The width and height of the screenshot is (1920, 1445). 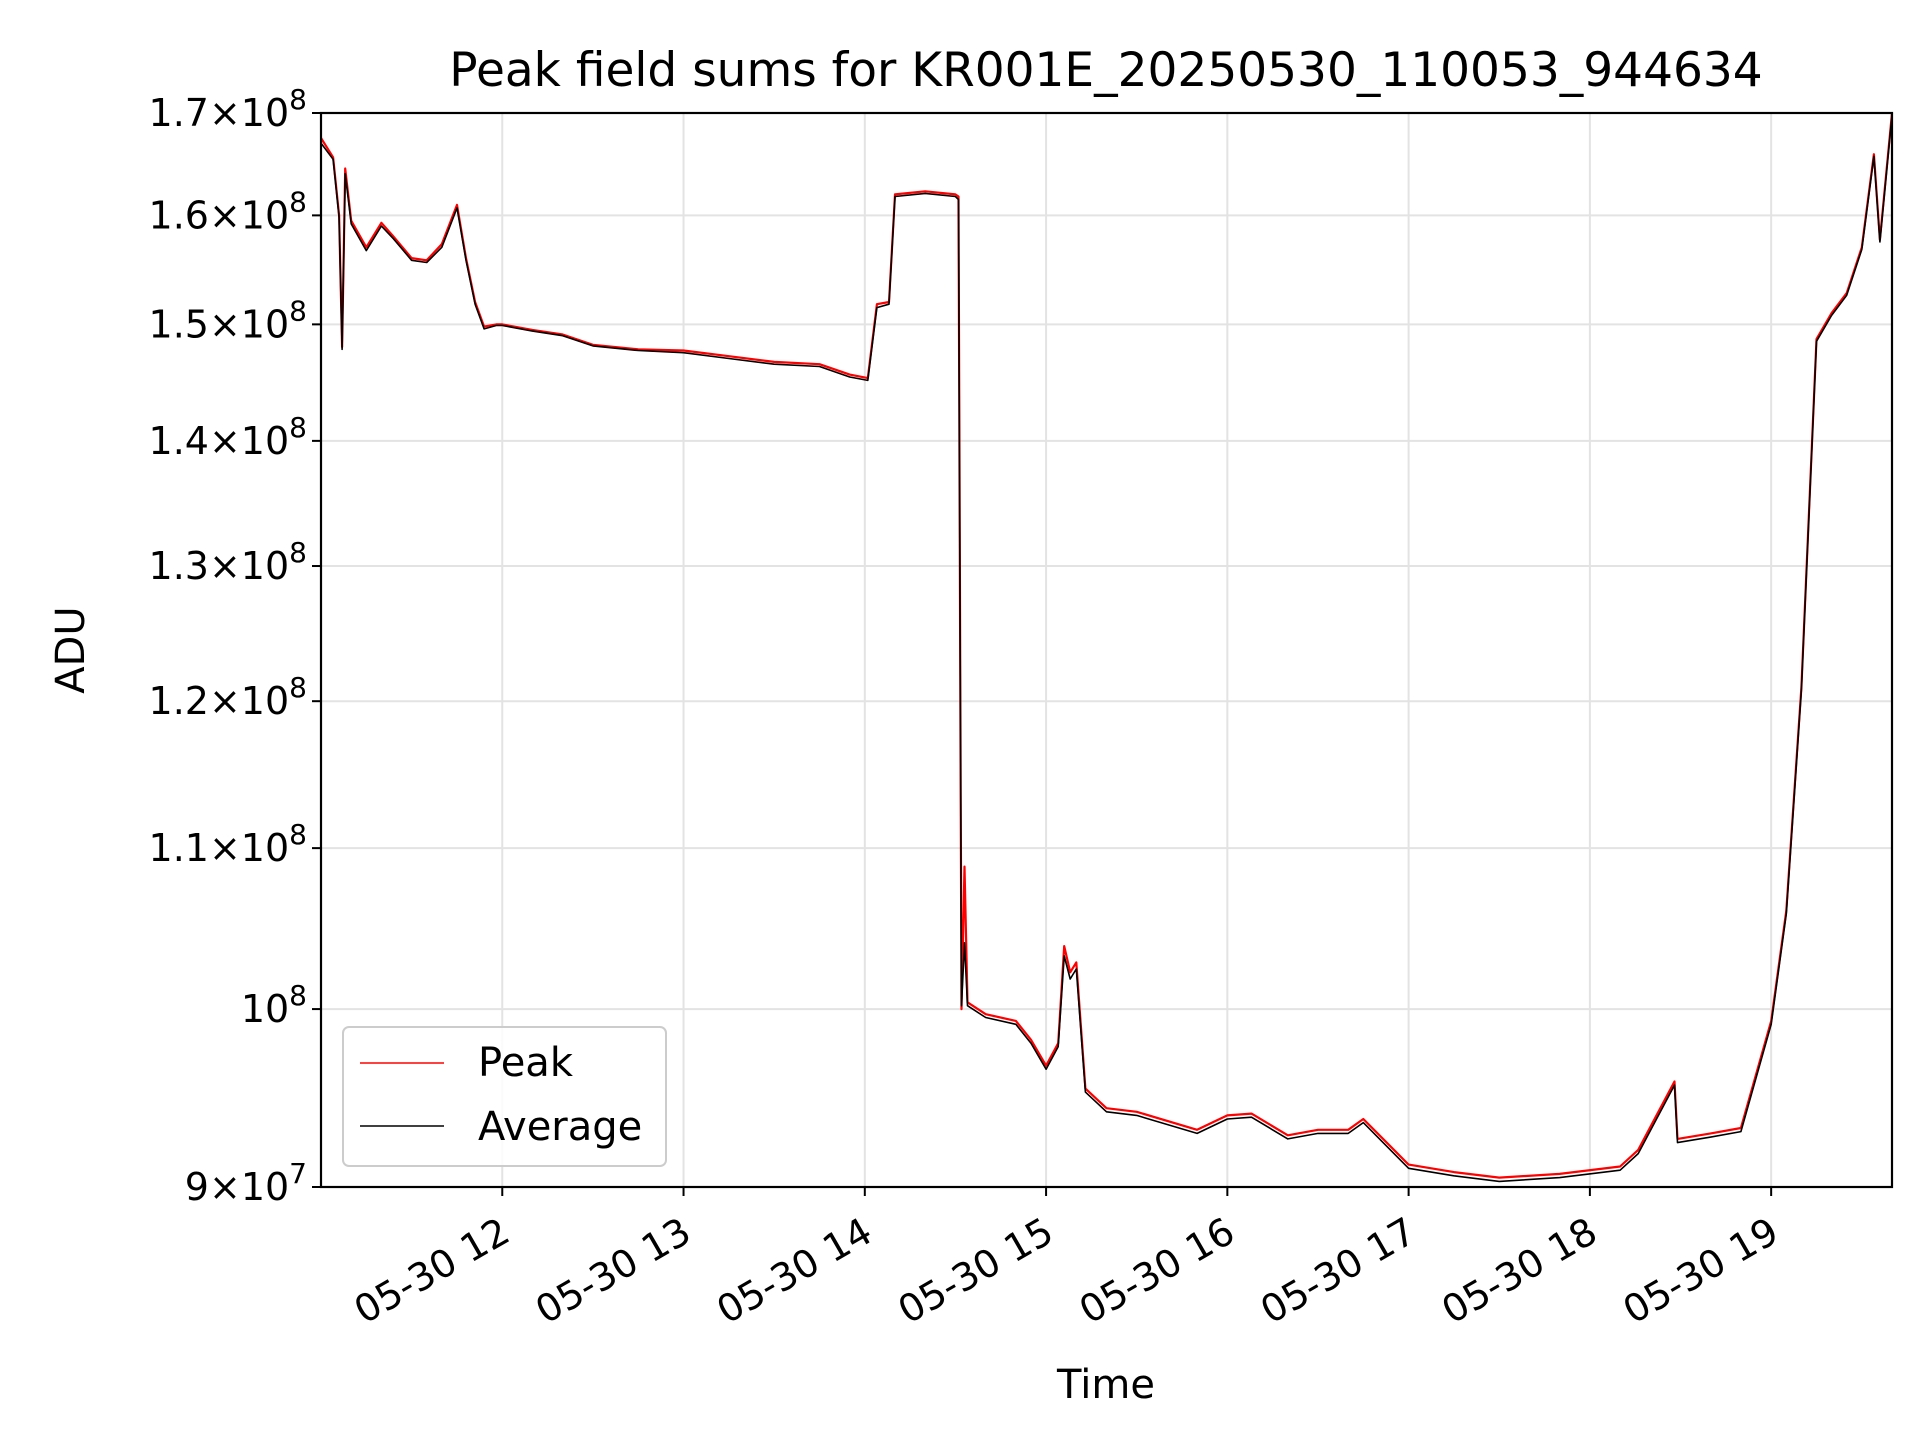 I want to click on legend-box, so click(x=504, y=1096).